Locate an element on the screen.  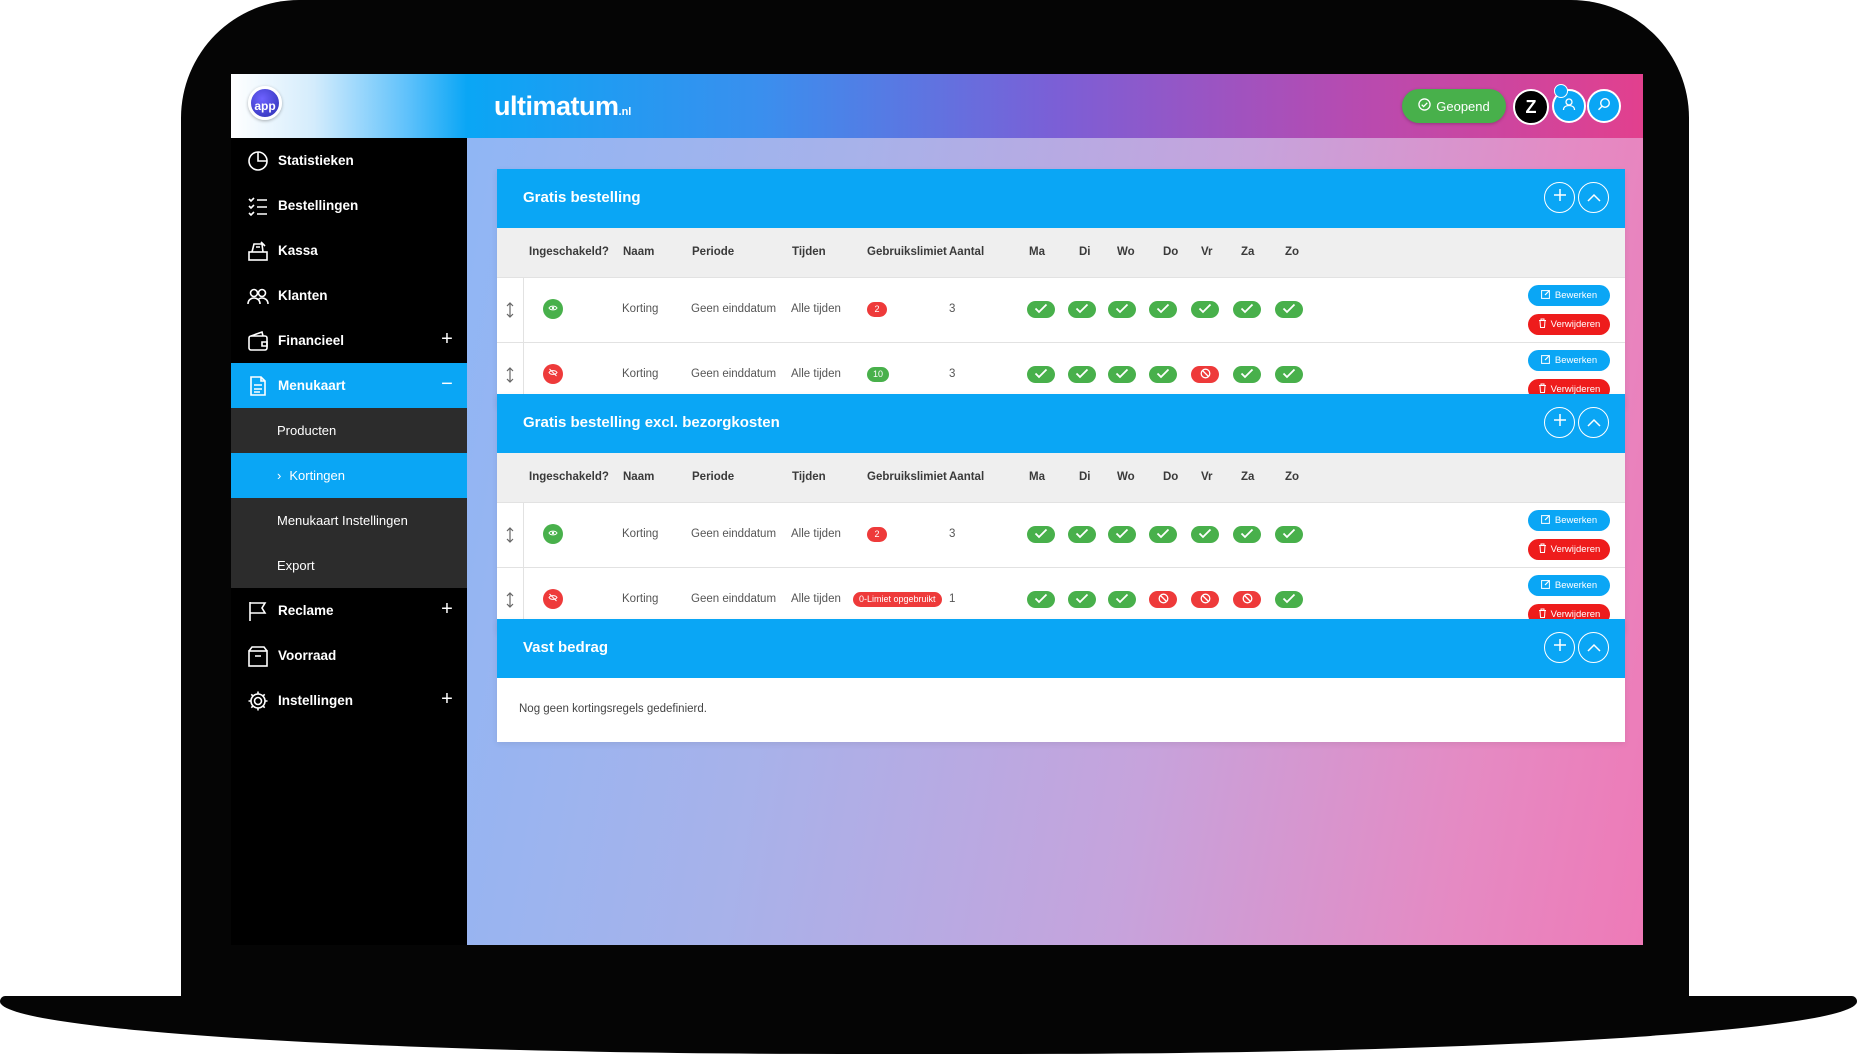
sidebar-item-bestellingen: Bestellingen is located at coordinates (349, 205).